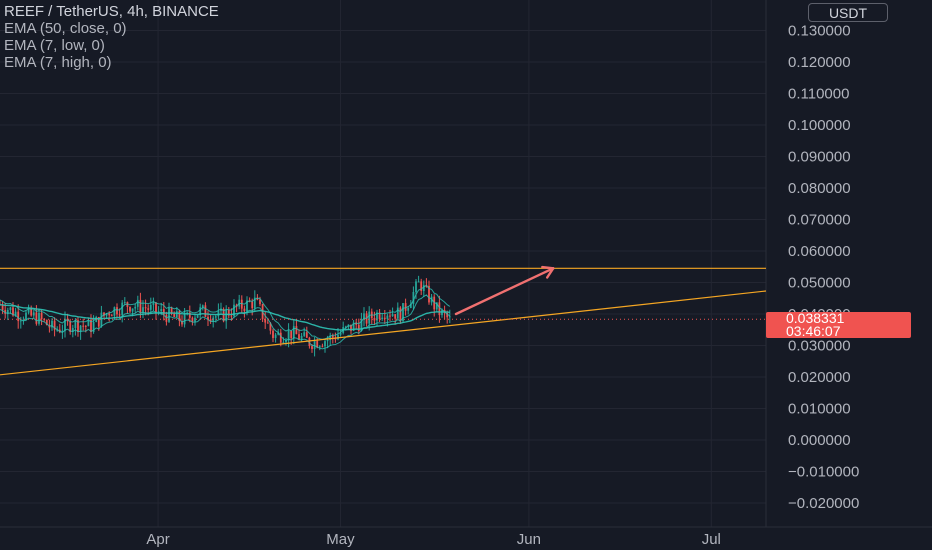 The image size is (932, 550). What do you see at coordinates (157, 539) in the screenshot?
I see `time-tick-label: Apr` at bounding box center [157, 539].